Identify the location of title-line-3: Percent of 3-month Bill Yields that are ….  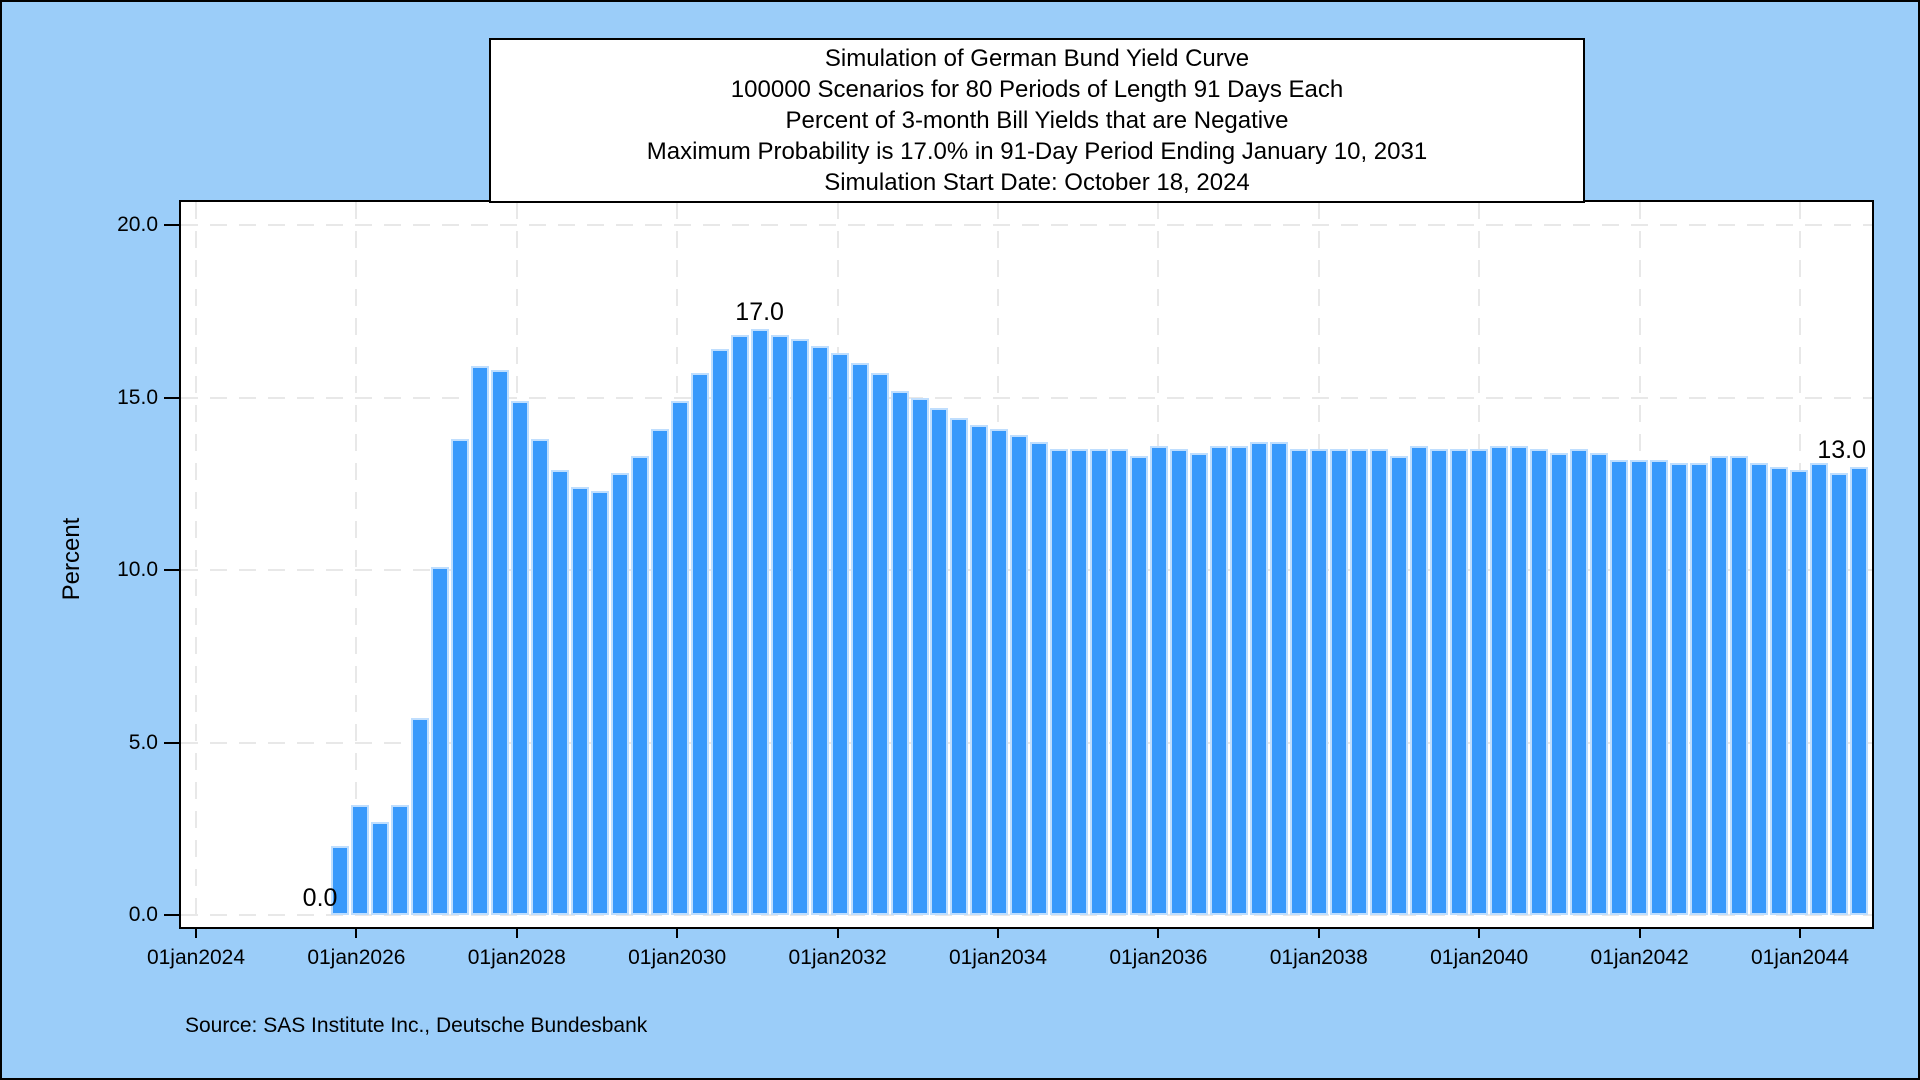
(1037, 120).